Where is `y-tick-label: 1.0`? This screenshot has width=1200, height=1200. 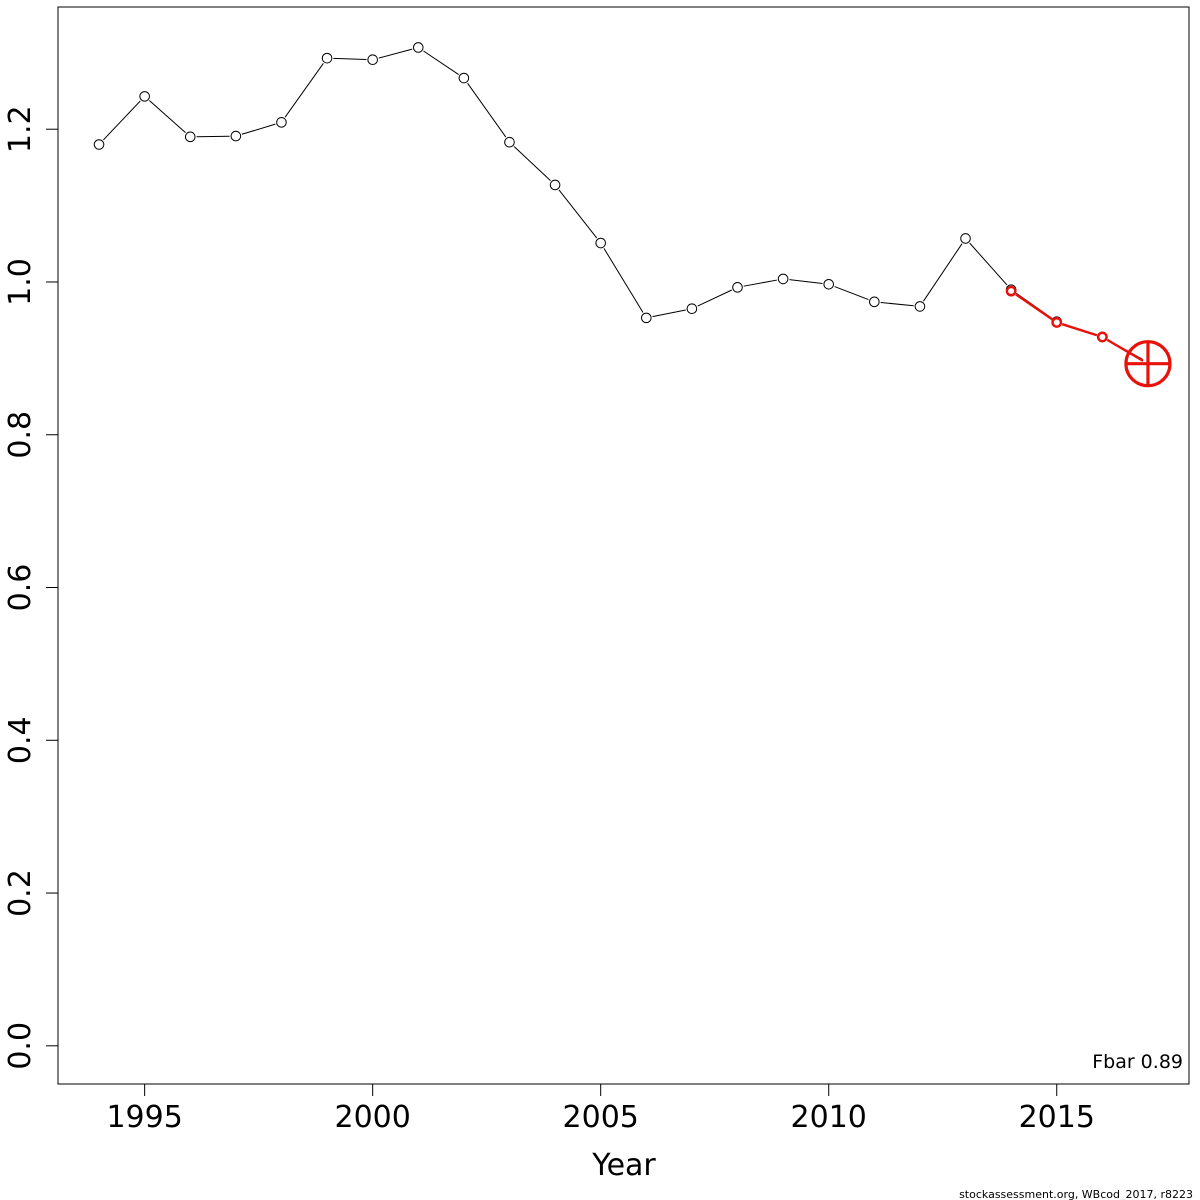
y-tick-label: 1.0 is located at coordinates (20, 282).